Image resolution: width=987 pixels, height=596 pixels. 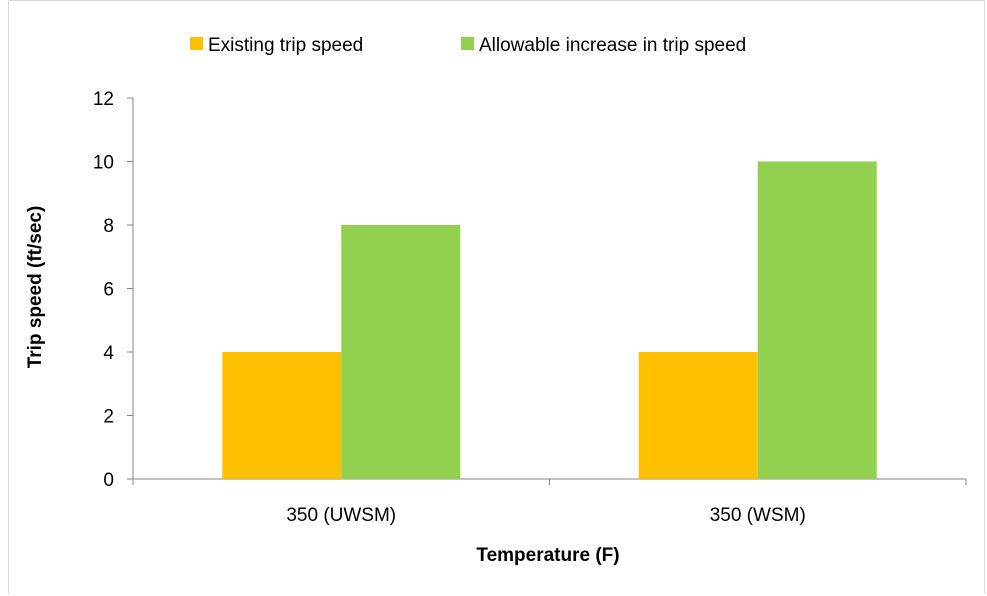 What do you see at coordinates (103, 163) in the screenshot?
I see `y-tick-label: 10` at bounding box center [103, 163].